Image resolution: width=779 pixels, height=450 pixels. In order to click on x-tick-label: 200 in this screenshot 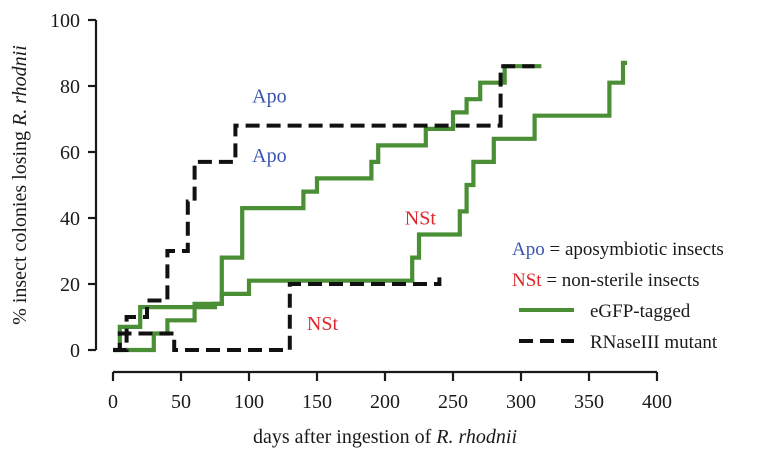, I will do `click(385, 402)`.